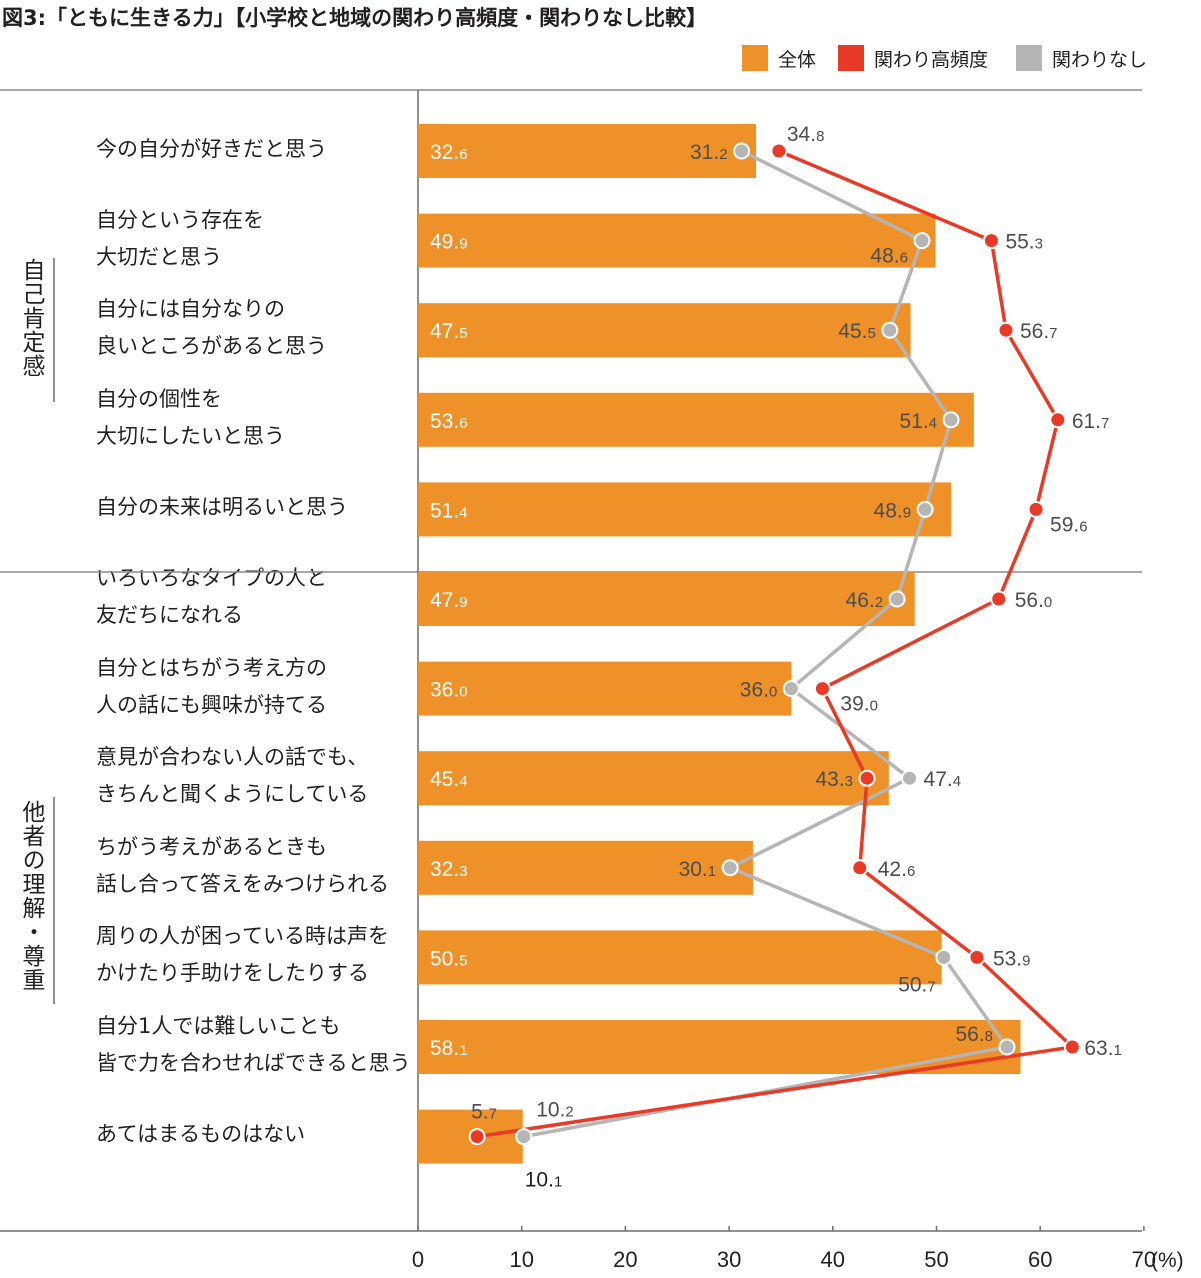 The image size is (1201, 1278). What do you see at coordinates (211, 148) in the screenshot?
I see `category-label: 今の自分が好きだと思う` at bounding box center [211, 148].